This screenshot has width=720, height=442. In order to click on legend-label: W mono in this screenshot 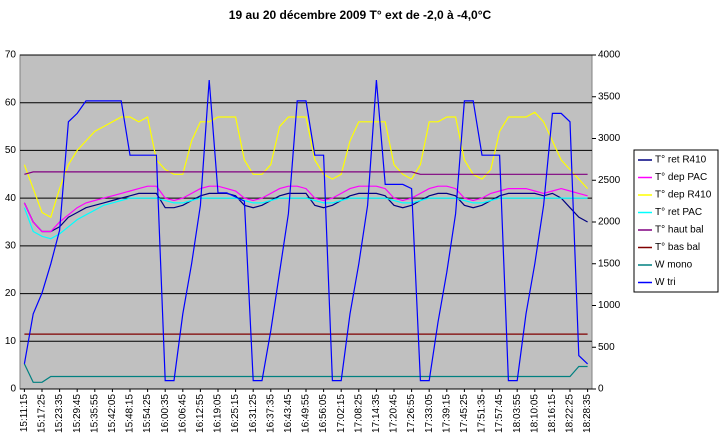, I will do `click(674, 265)`.